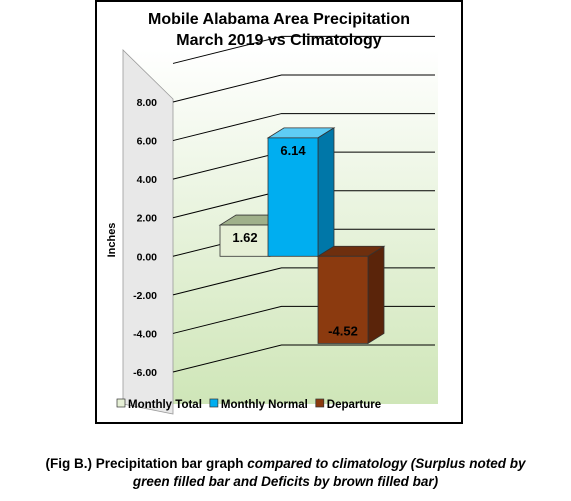  What do you see at coordinates (147, 257) in the screenshot?
I see `y-tick-label: 0.00` at bounding box center [147, 257].